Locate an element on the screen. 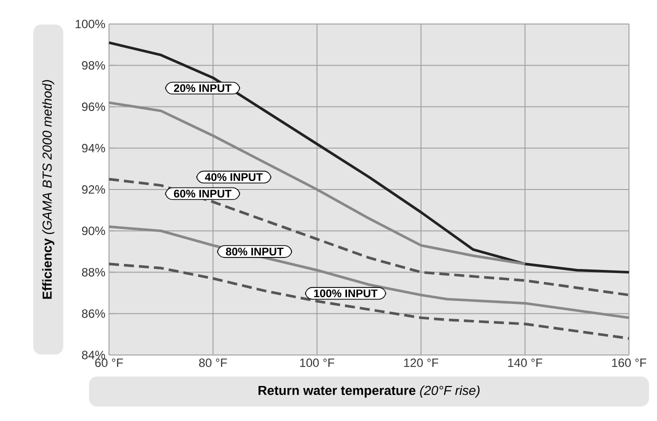  line-series is located at coordinates (369, 301).